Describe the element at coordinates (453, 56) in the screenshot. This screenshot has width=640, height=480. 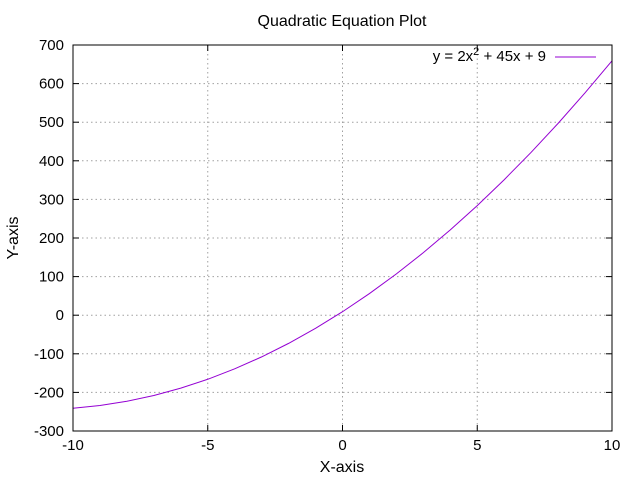
I see `legend-label-base: y = 2x` at that location.